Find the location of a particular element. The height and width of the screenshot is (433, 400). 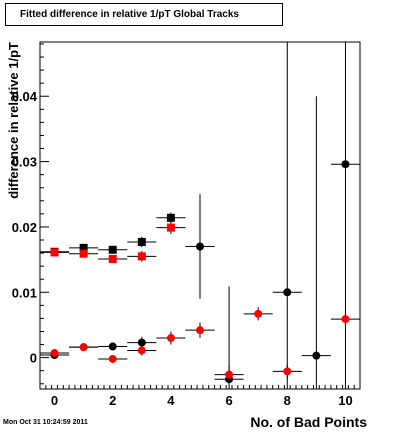

data-point-s1-p1 is located at coordinates (84, 253).